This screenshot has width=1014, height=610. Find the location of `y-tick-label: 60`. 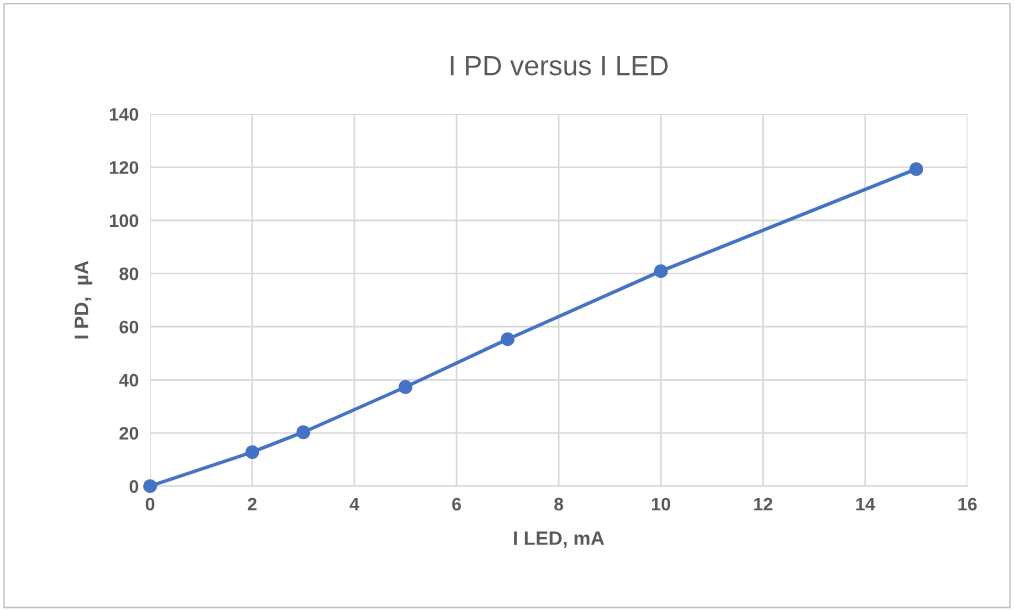

y-tick-label: 60 is located at coordinates (129, 327).